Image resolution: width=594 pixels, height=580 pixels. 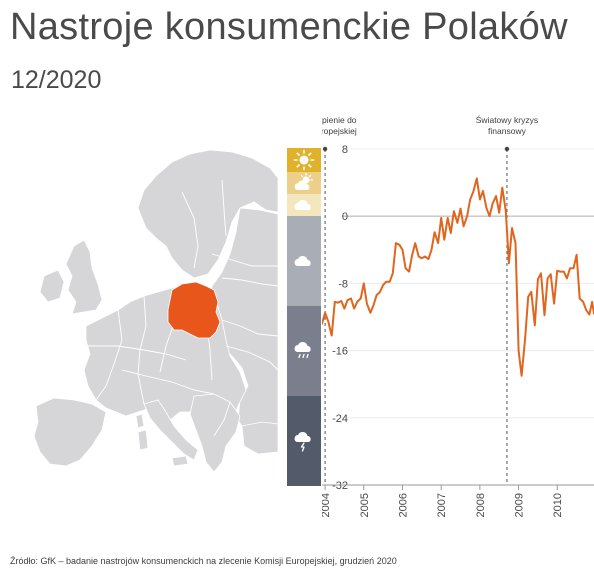 I want to click on cloud-rain-icon, so click(x=302, y=350).